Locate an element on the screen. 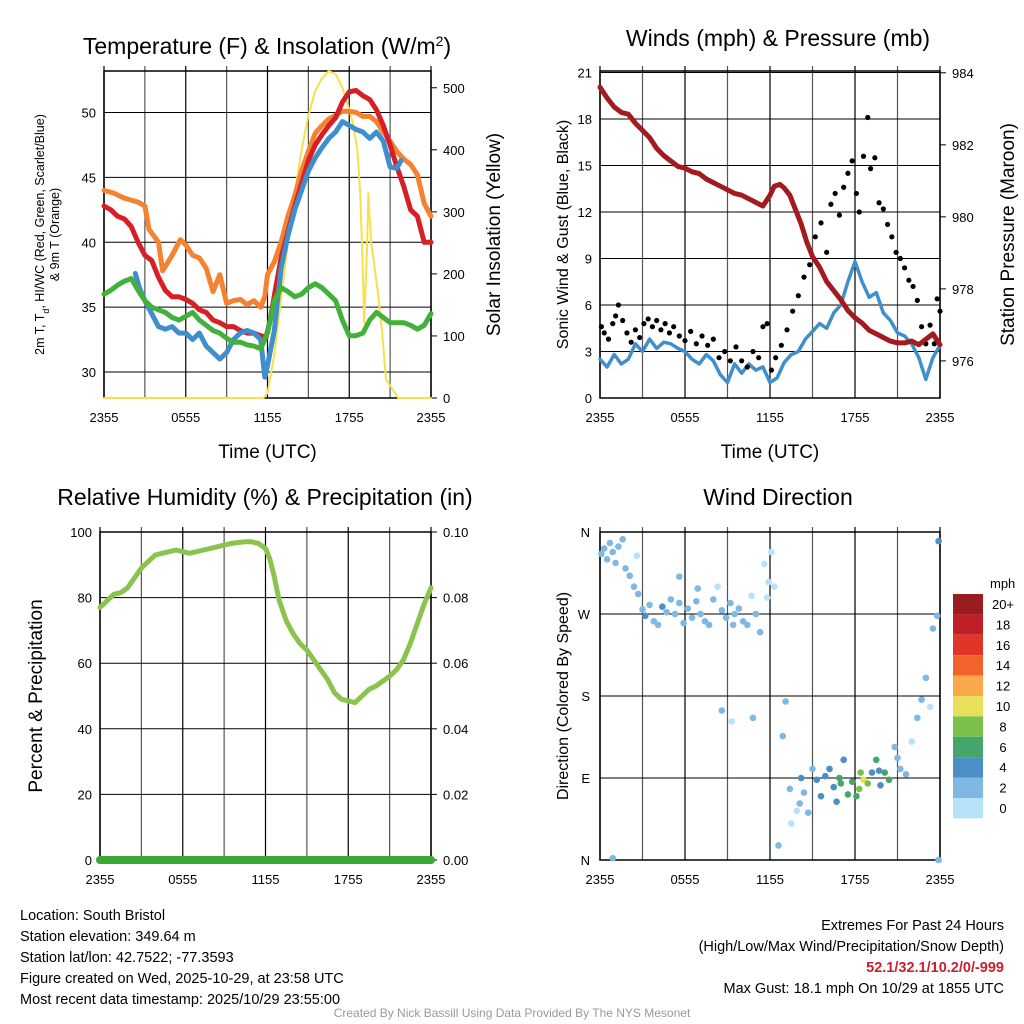  legend-label: 0 is located at coordinates (1002, 808).